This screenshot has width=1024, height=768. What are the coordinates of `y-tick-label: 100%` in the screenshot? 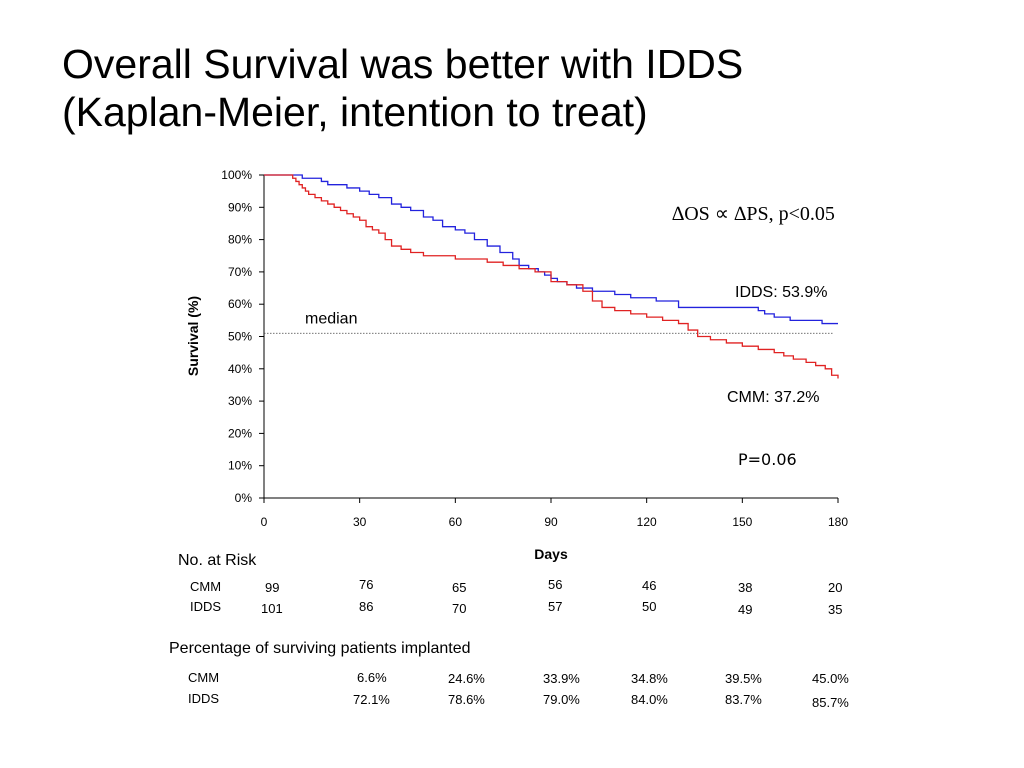 It's located at (236, 175).